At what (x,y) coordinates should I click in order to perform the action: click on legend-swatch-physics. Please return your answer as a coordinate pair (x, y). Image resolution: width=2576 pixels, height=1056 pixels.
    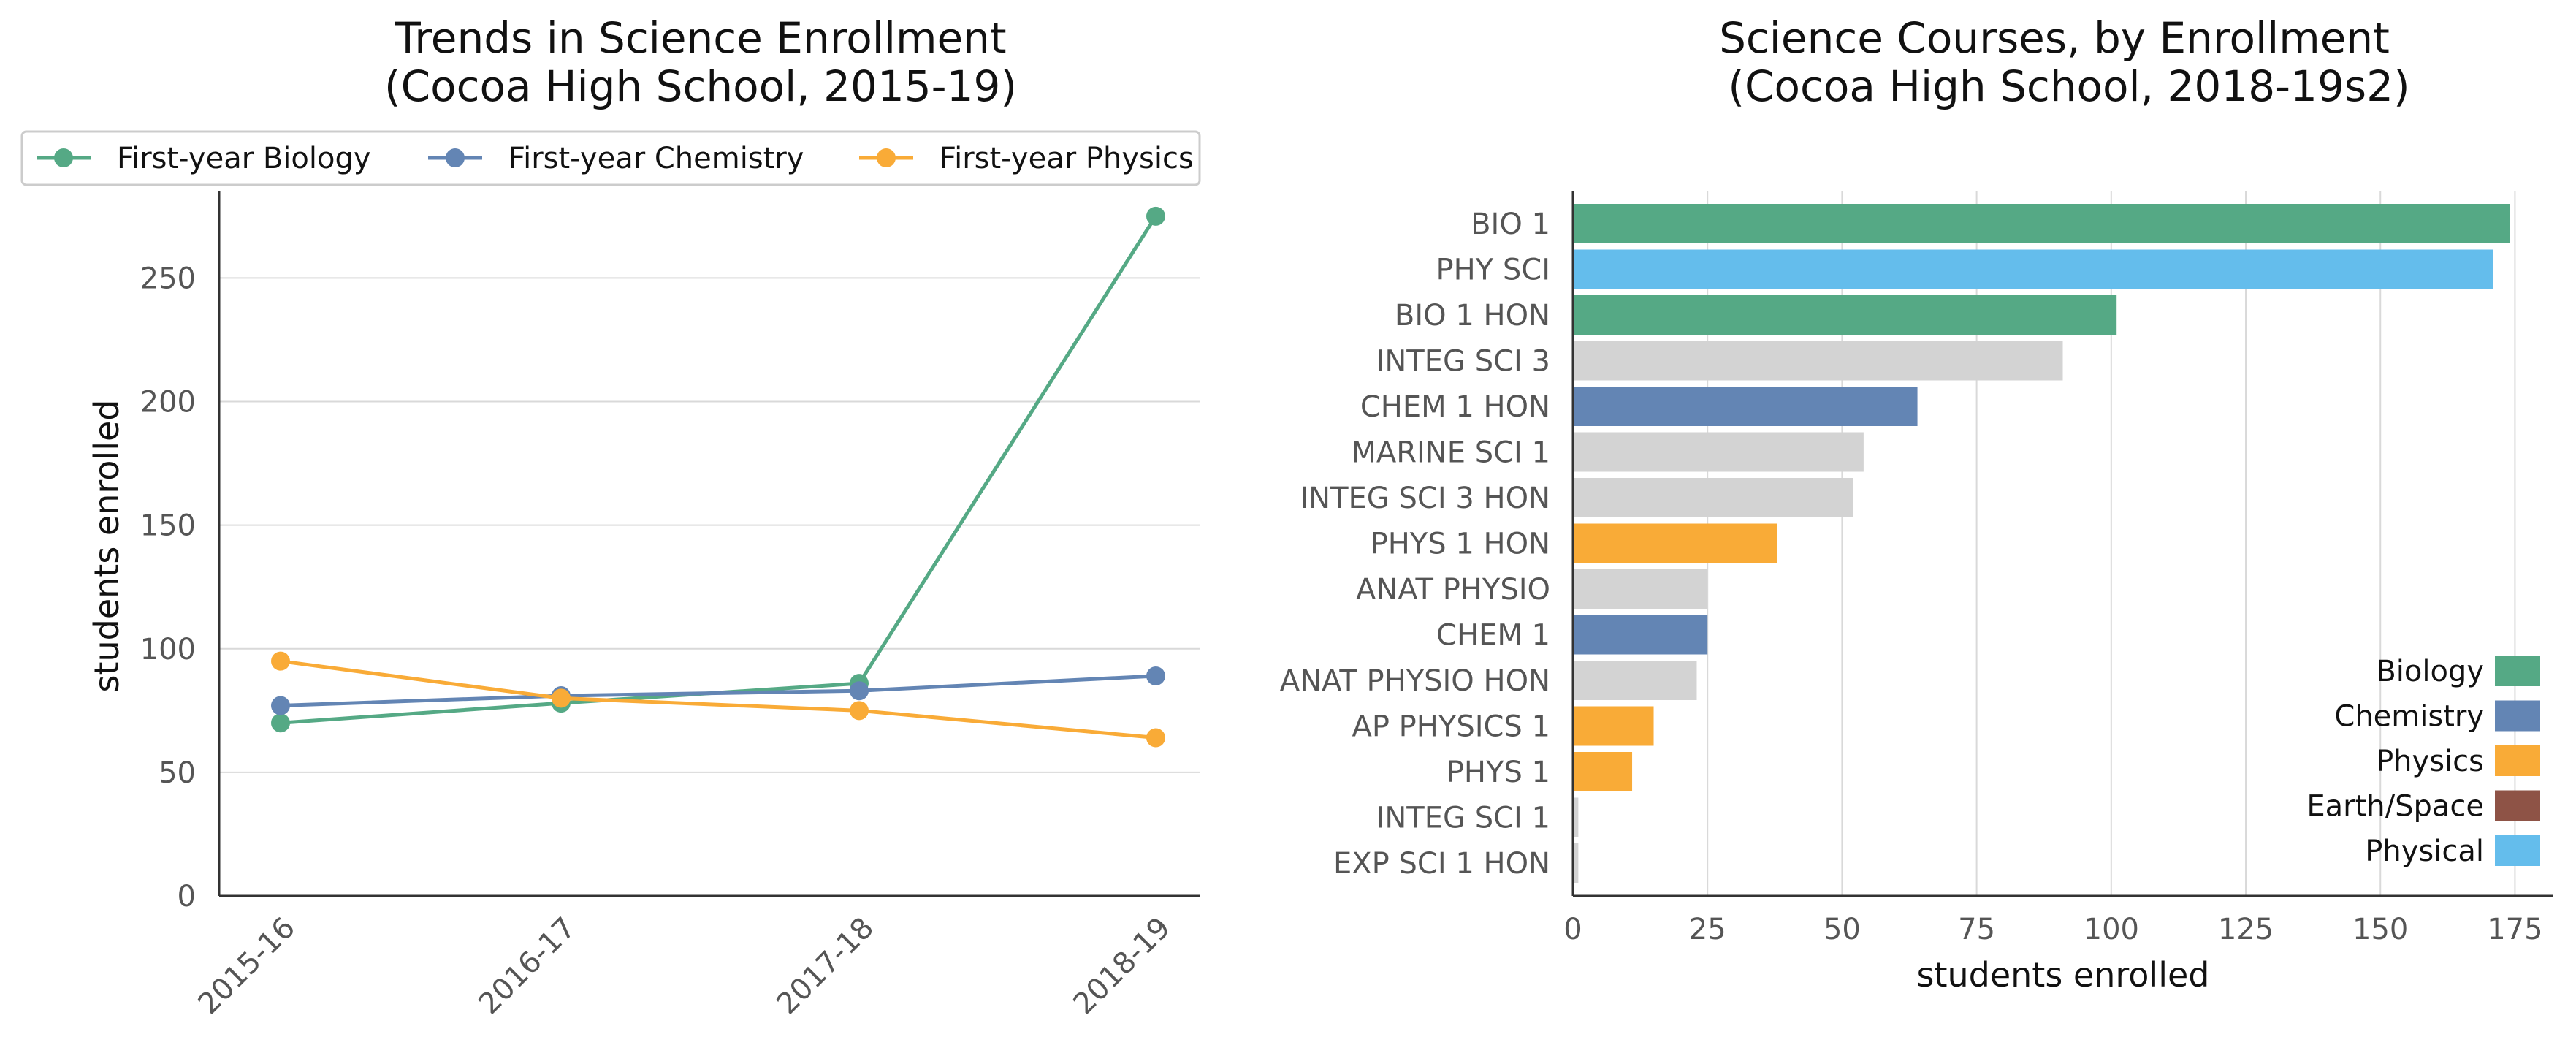
    Looking at the image, I should click on (2518, 760).